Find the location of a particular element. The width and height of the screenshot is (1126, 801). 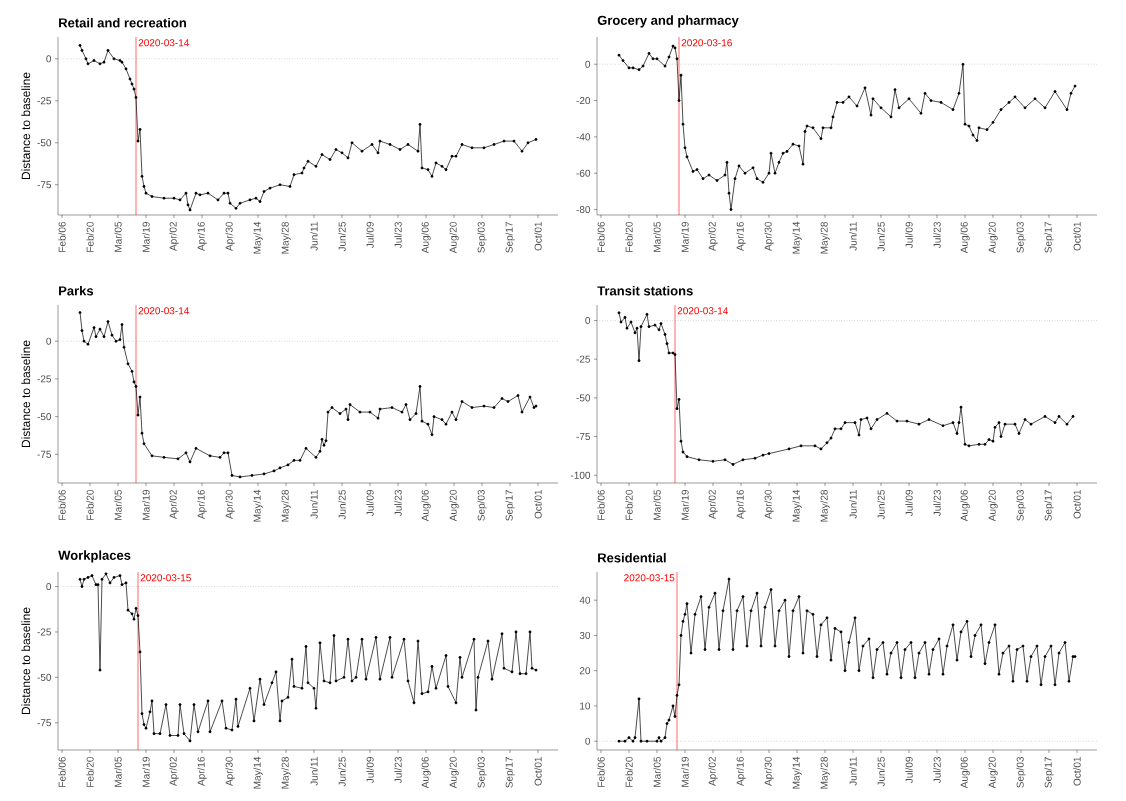

chart-title: Transit stations is located at coordinates (645, 290).